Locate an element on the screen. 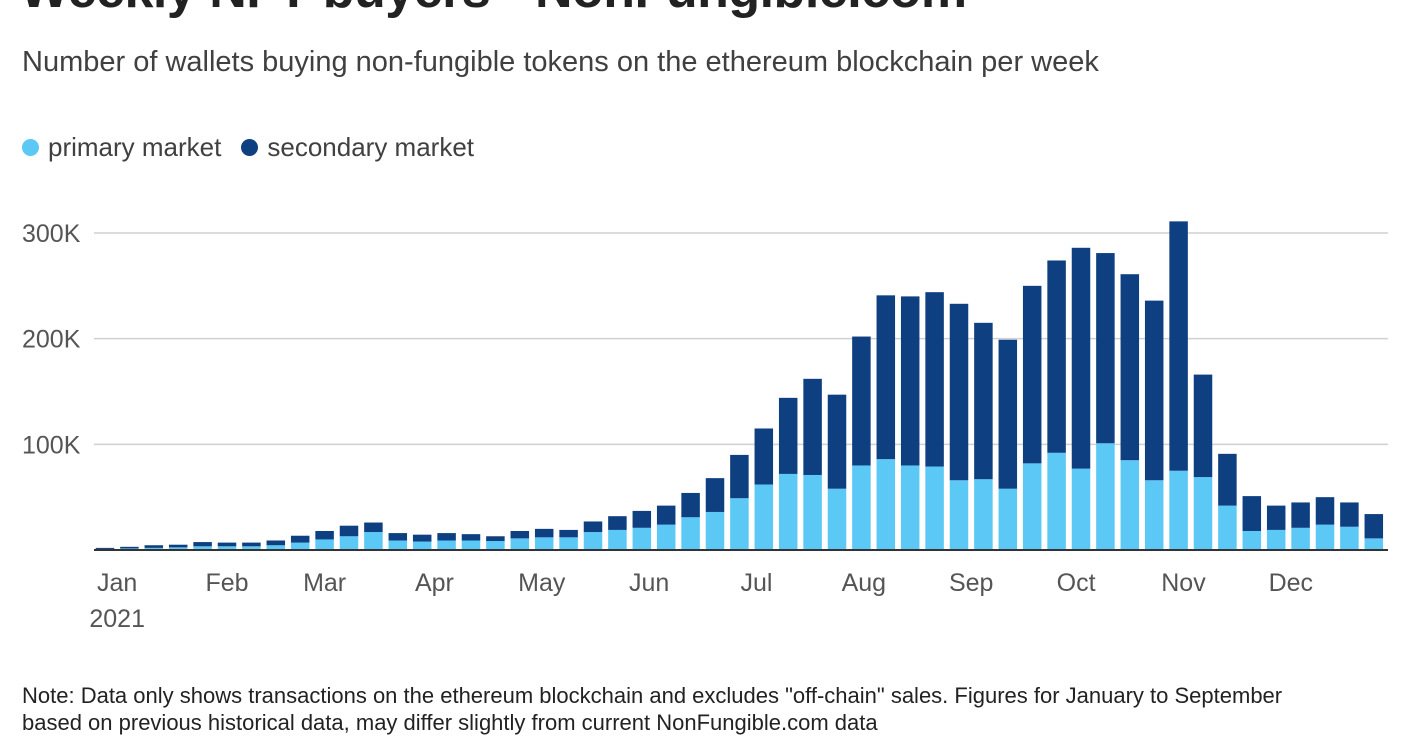  legend-item-primary: primary market is located at coordinates (121, 147).